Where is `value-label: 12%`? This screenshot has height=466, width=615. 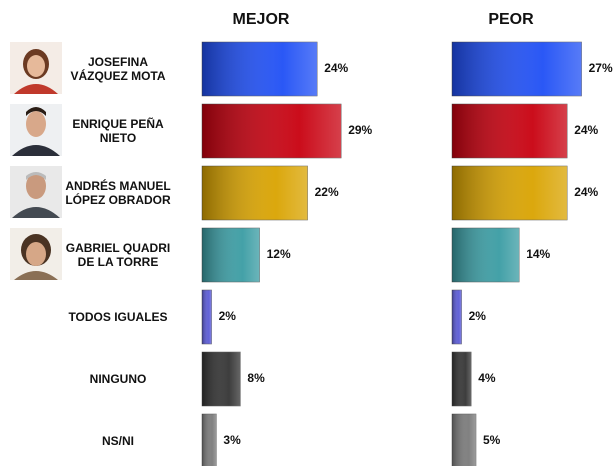 value-label: 12% is located at coordinates (279, 254).